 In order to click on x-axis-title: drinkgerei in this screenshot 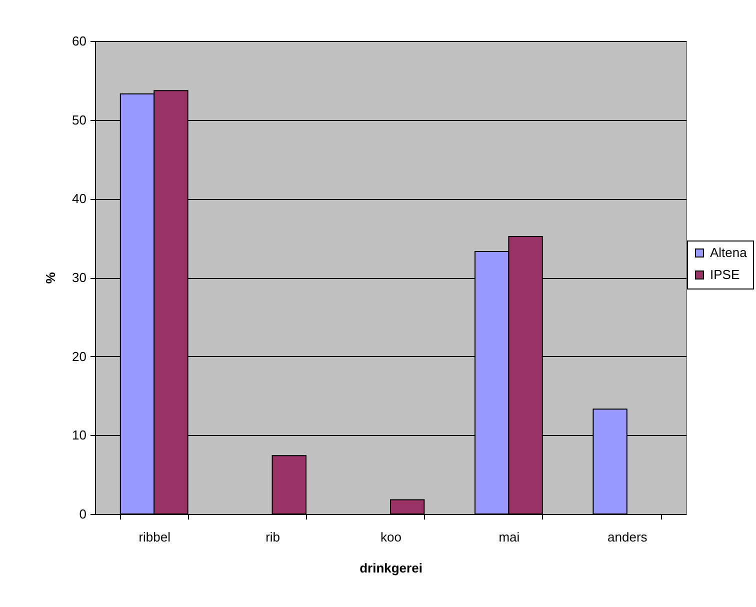, I will do `click(391, 568)`.